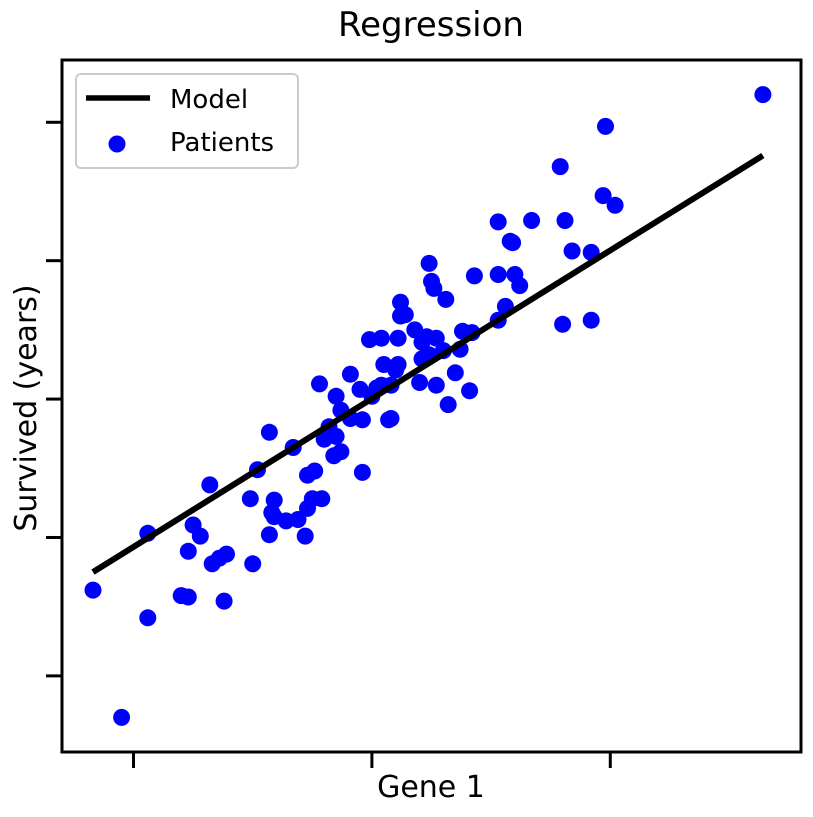 The height and width of the screenshot is (817, 813). What do you see at coordinates (431, 25) in the screenshot?
I see `chart-title: Regression` at bounding box center [431, 25].